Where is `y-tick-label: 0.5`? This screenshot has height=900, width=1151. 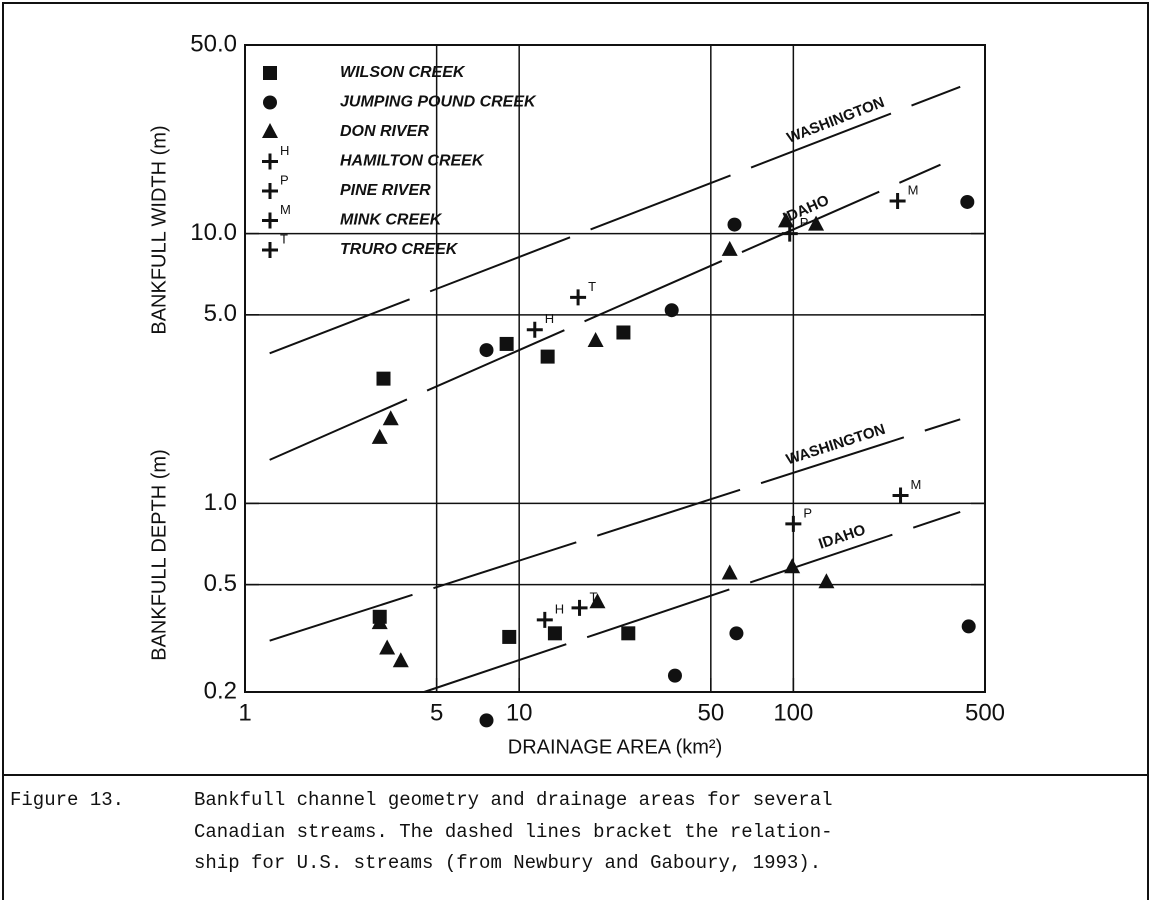
y-tick-label: 0.5 is located at coordinates (220, 583).